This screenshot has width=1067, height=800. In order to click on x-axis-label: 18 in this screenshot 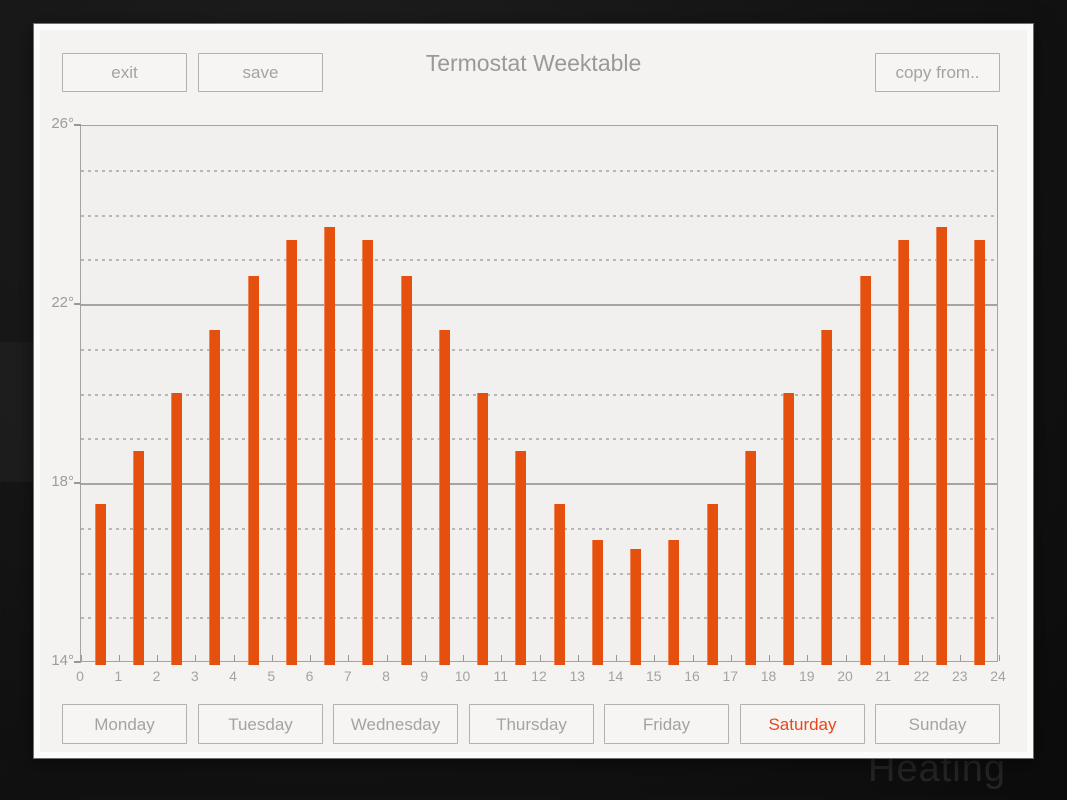, I will do `click(768, 676)`.